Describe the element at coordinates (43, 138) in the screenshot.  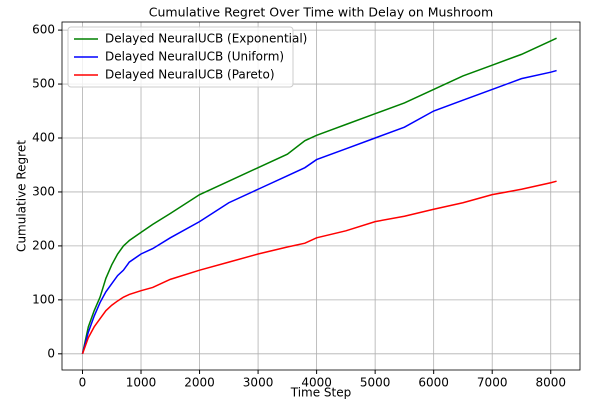
I see `y-tick-label: 400` at that location.